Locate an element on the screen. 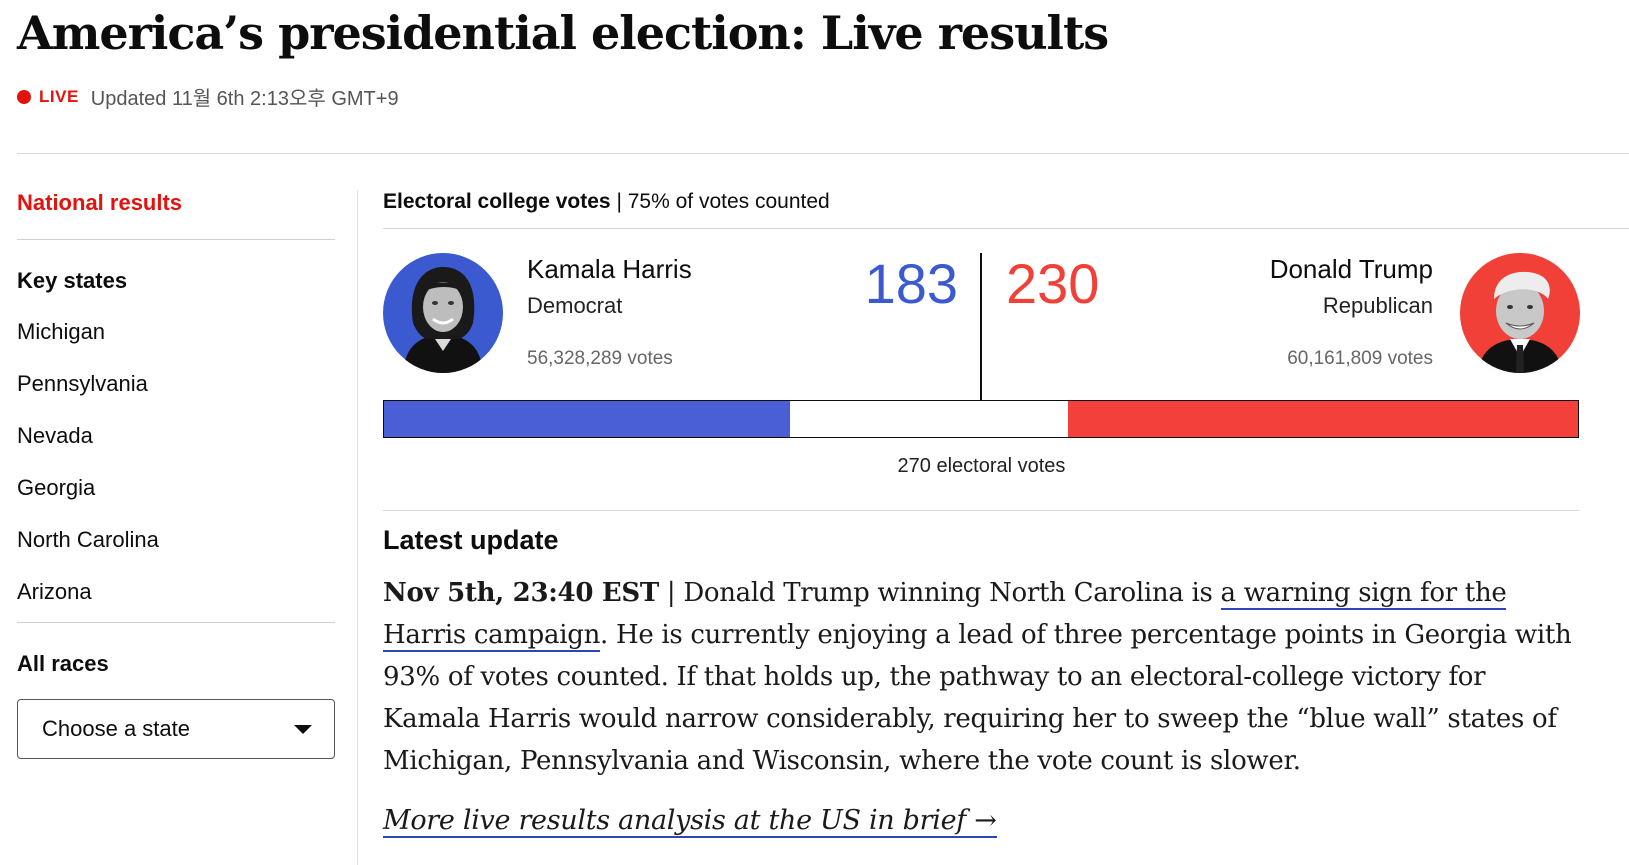  electoral-header-title: Electoral college votes is located at coordinates (497, 201).